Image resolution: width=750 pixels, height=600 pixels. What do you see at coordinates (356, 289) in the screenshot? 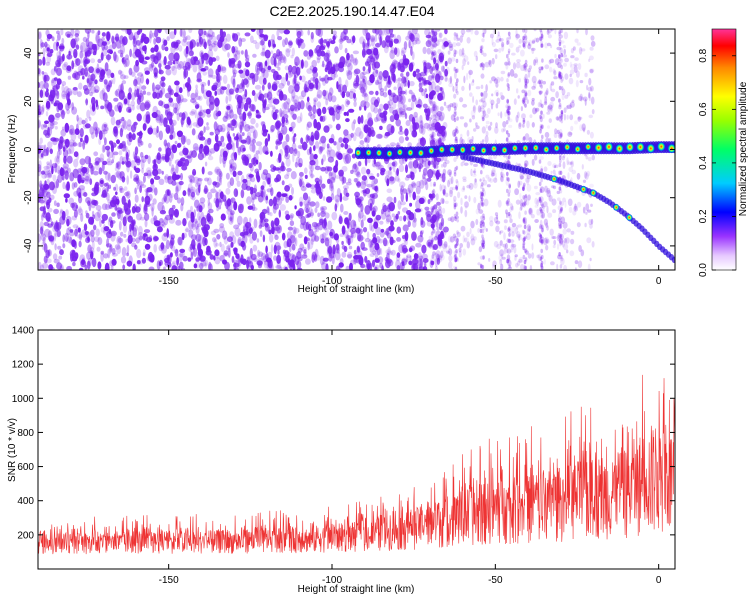
I see `spectrogram-x-axis-label: Height of straight line (km)` at bounding box center [356, 289].